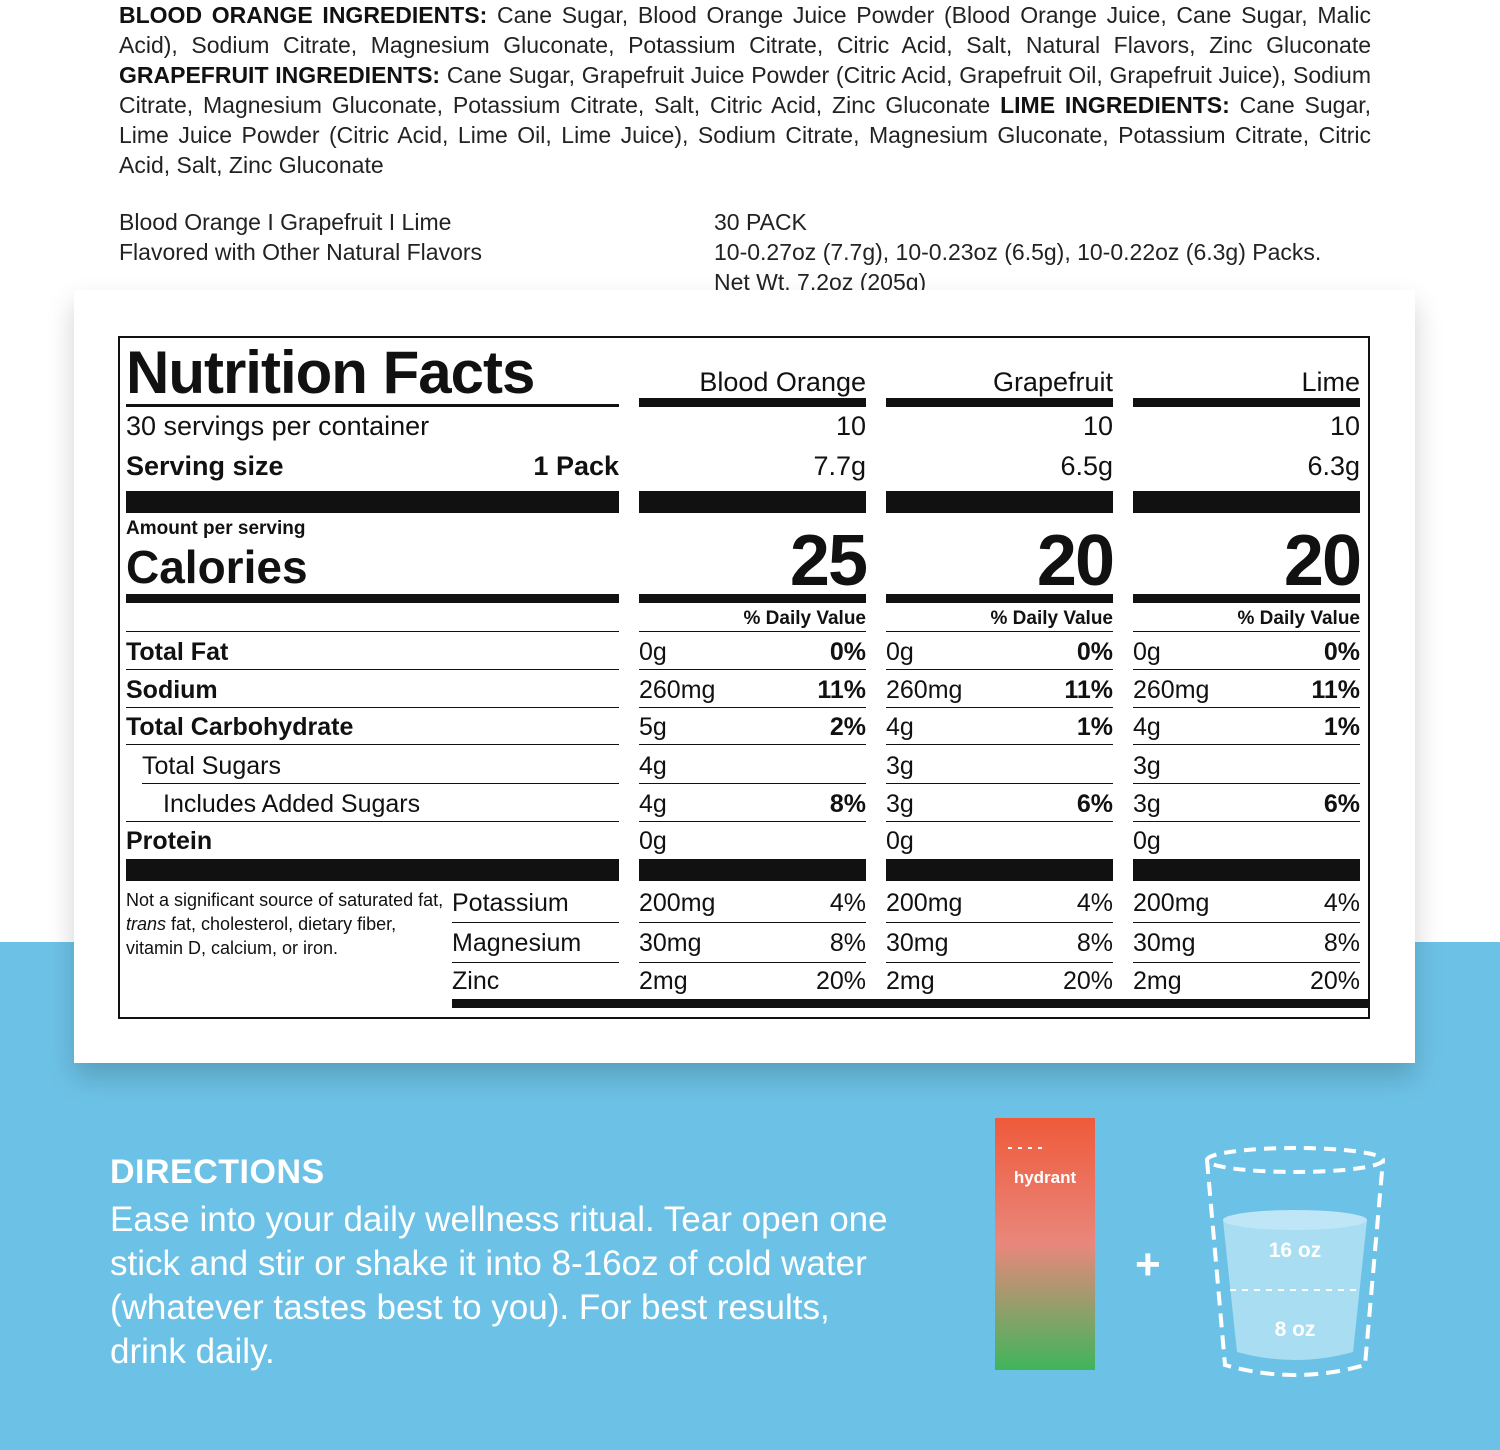 The width and height of the screenshot is (1500, 1450). I want to click on added-sugars-daily-value: 6%, so click(1341, 804).